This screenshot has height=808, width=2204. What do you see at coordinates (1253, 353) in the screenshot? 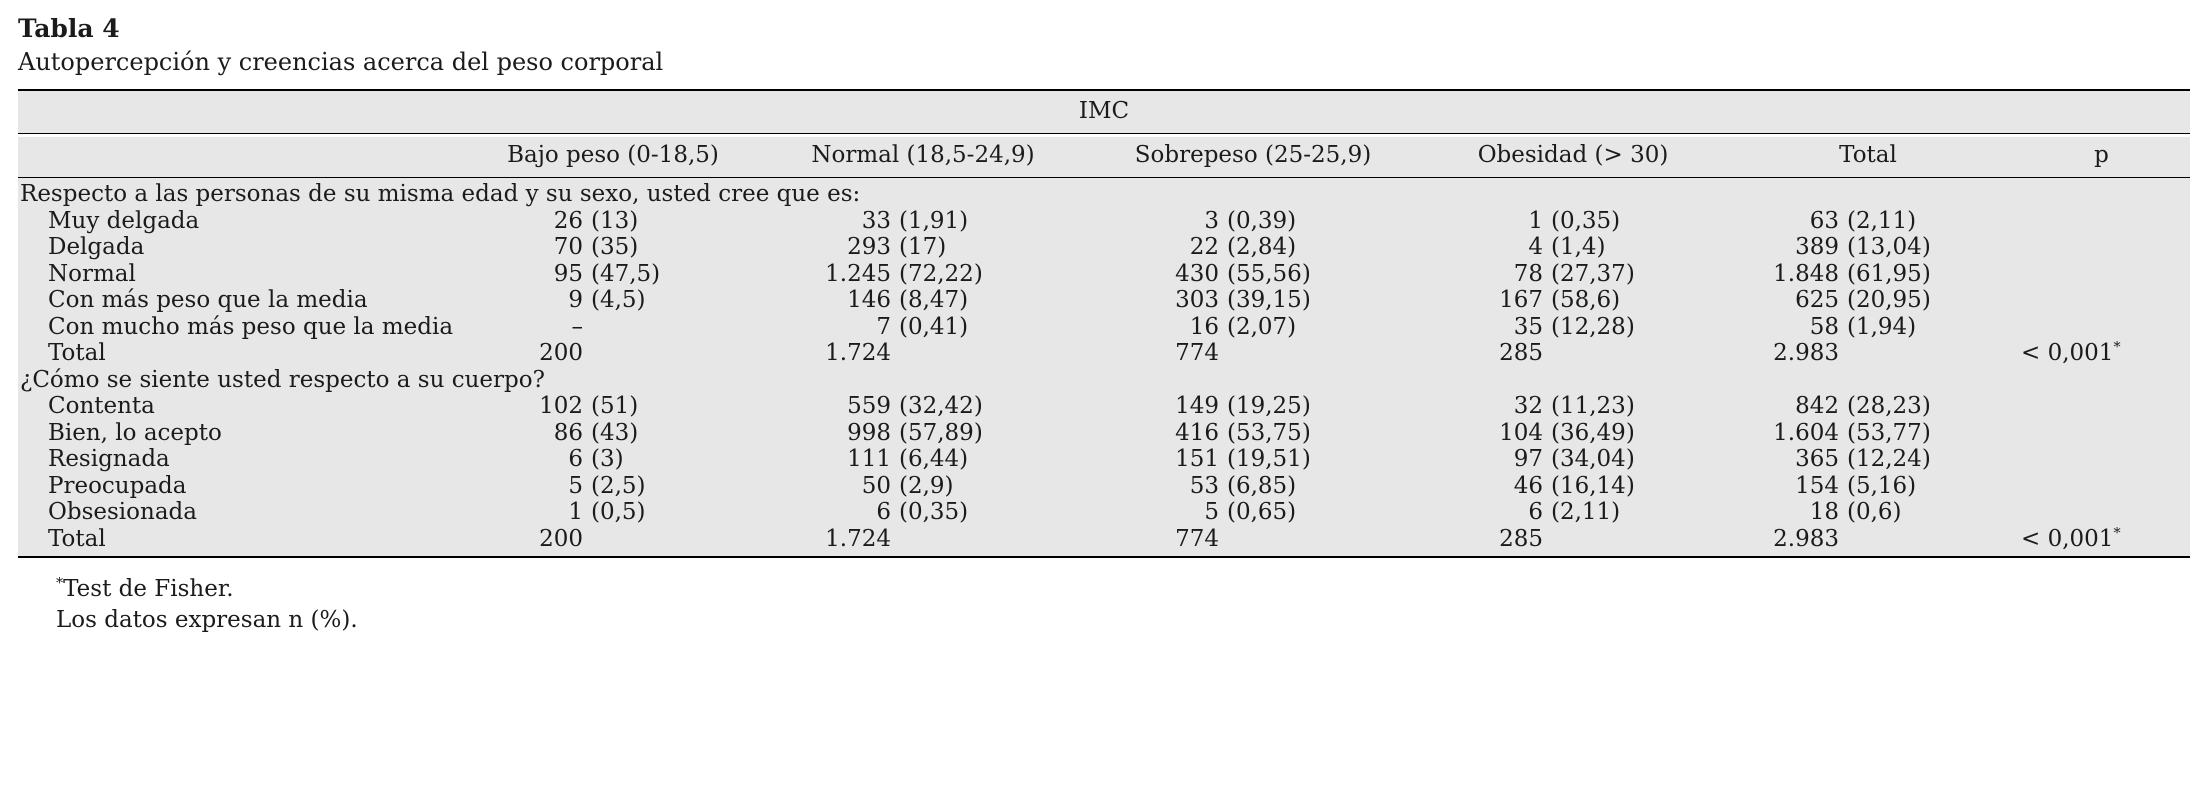
I see `data-cell: 774` at bounding box center [1253, 353].